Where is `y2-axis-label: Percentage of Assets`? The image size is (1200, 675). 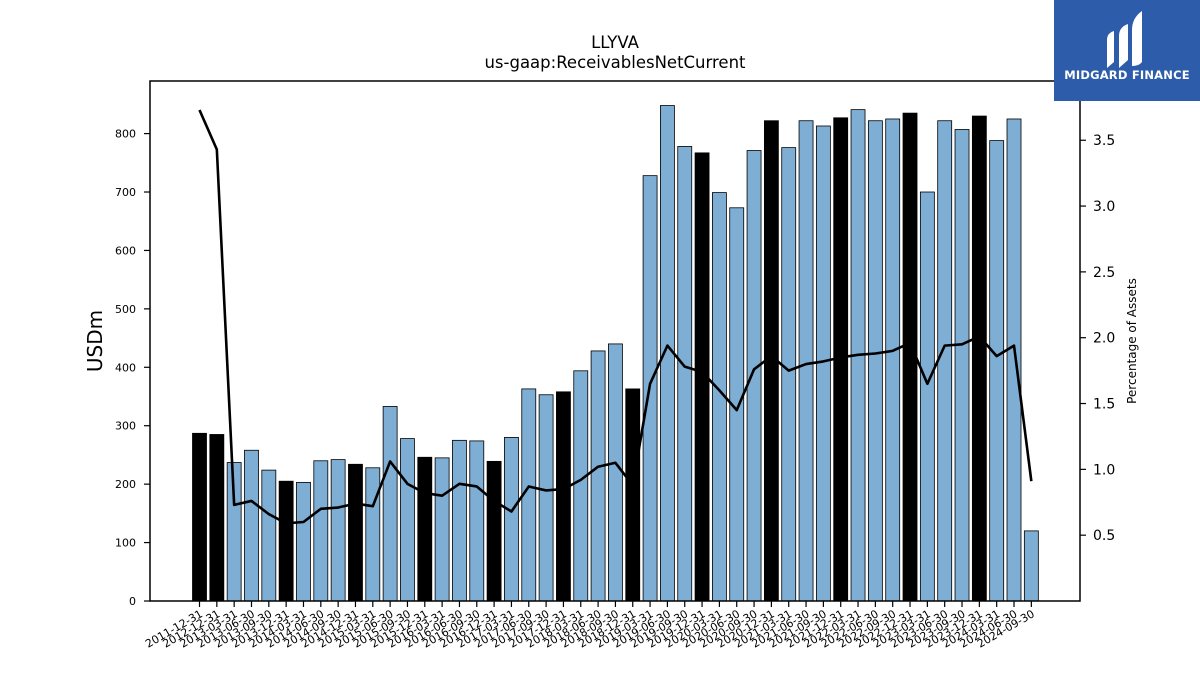
y2-axis-label: Percentage of Assets is located at coordinates (1132, 341).